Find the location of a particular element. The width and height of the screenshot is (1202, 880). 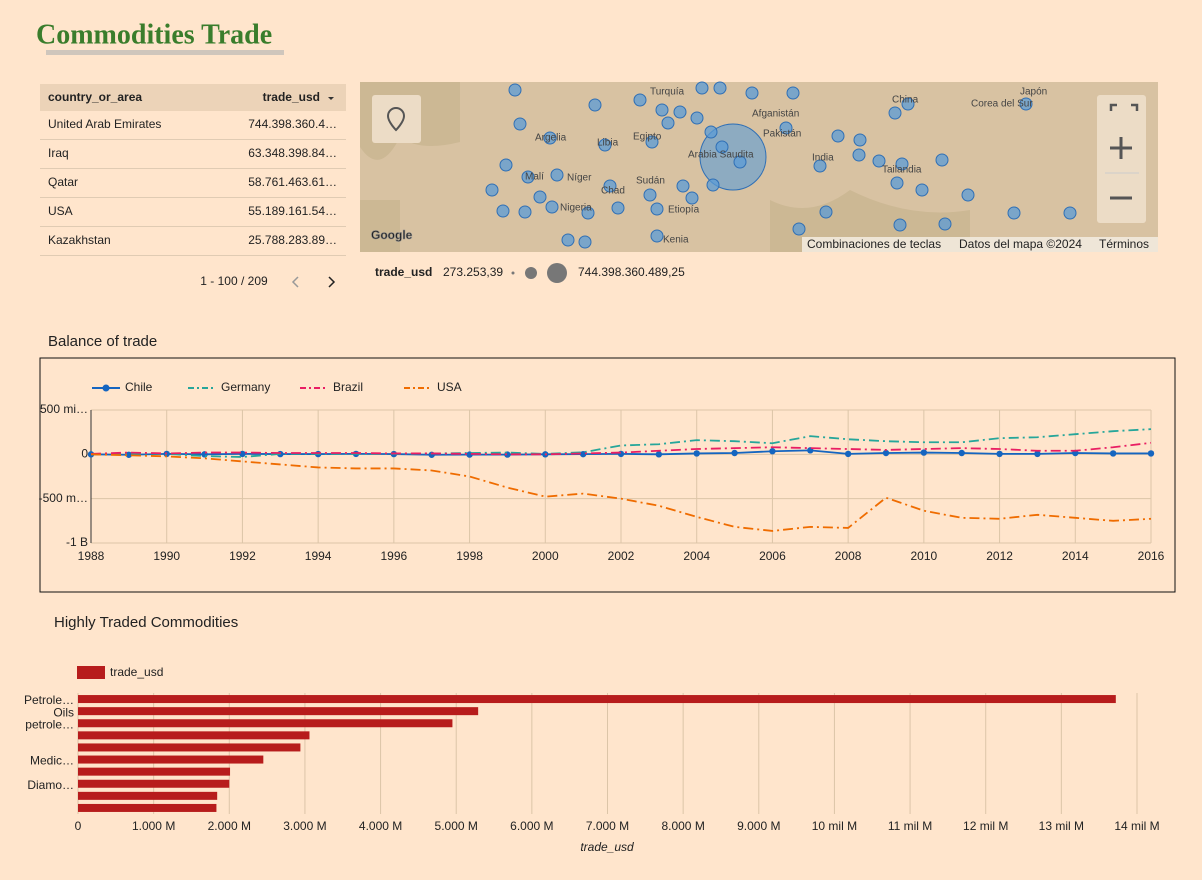

x-tick-label: 3.000 M is located at coordinates (304, 826).